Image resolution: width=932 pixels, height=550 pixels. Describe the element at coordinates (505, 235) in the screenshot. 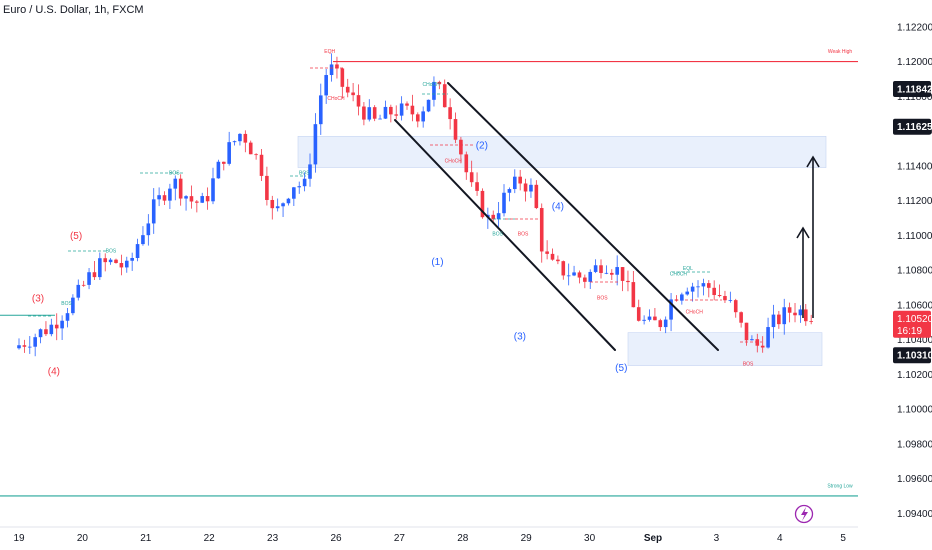

I see `channel-lower-line` at that location.